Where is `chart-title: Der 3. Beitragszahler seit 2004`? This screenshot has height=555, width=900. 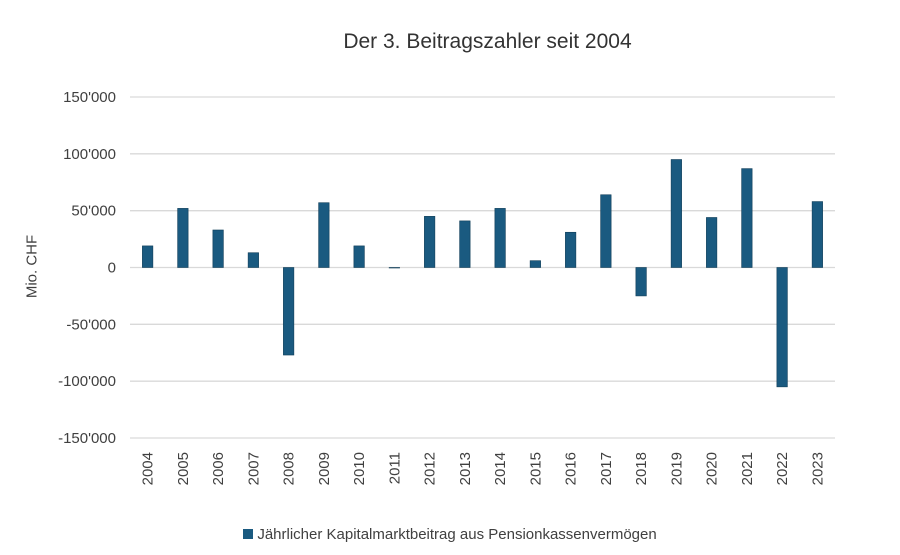 chart-title: Der 3. Beitragszahler seit 2004 is located at coordinates (487, 41).